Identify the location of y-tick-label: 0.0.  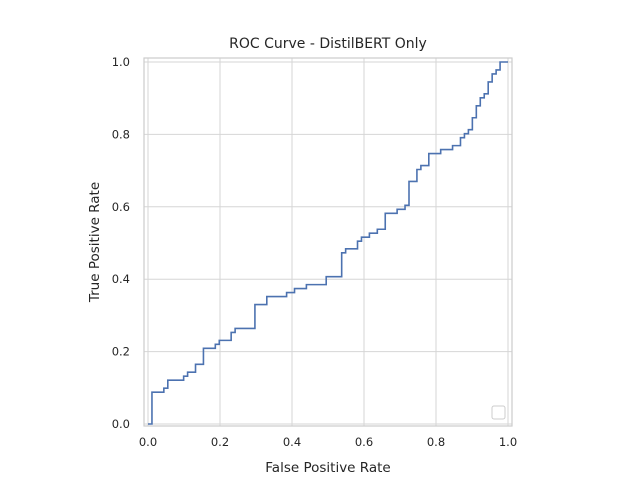
(121, 424).